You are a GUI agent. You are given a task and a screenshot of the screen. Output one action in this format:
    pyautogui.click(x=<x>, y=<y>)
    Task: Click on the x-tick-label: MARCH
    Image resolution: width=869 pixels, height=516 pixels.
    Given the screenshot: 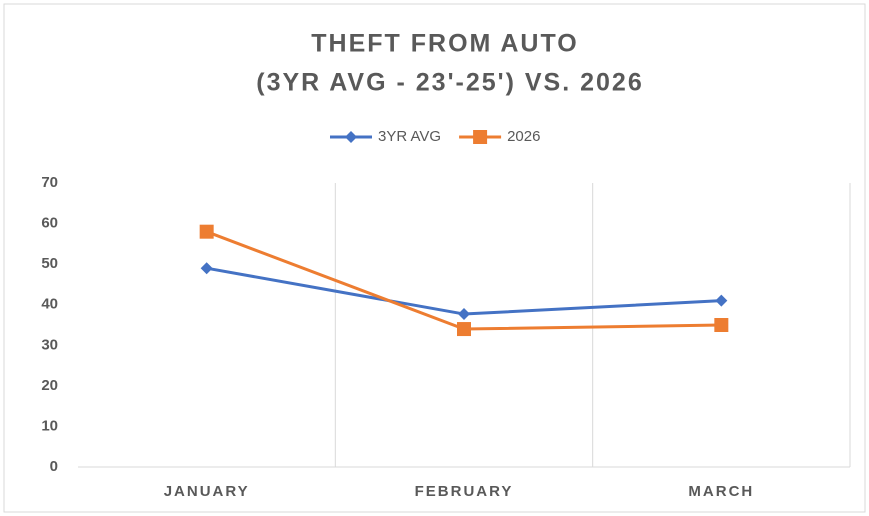 What is the action you would take?
    pyautogui.click(x=721, y=491)
    